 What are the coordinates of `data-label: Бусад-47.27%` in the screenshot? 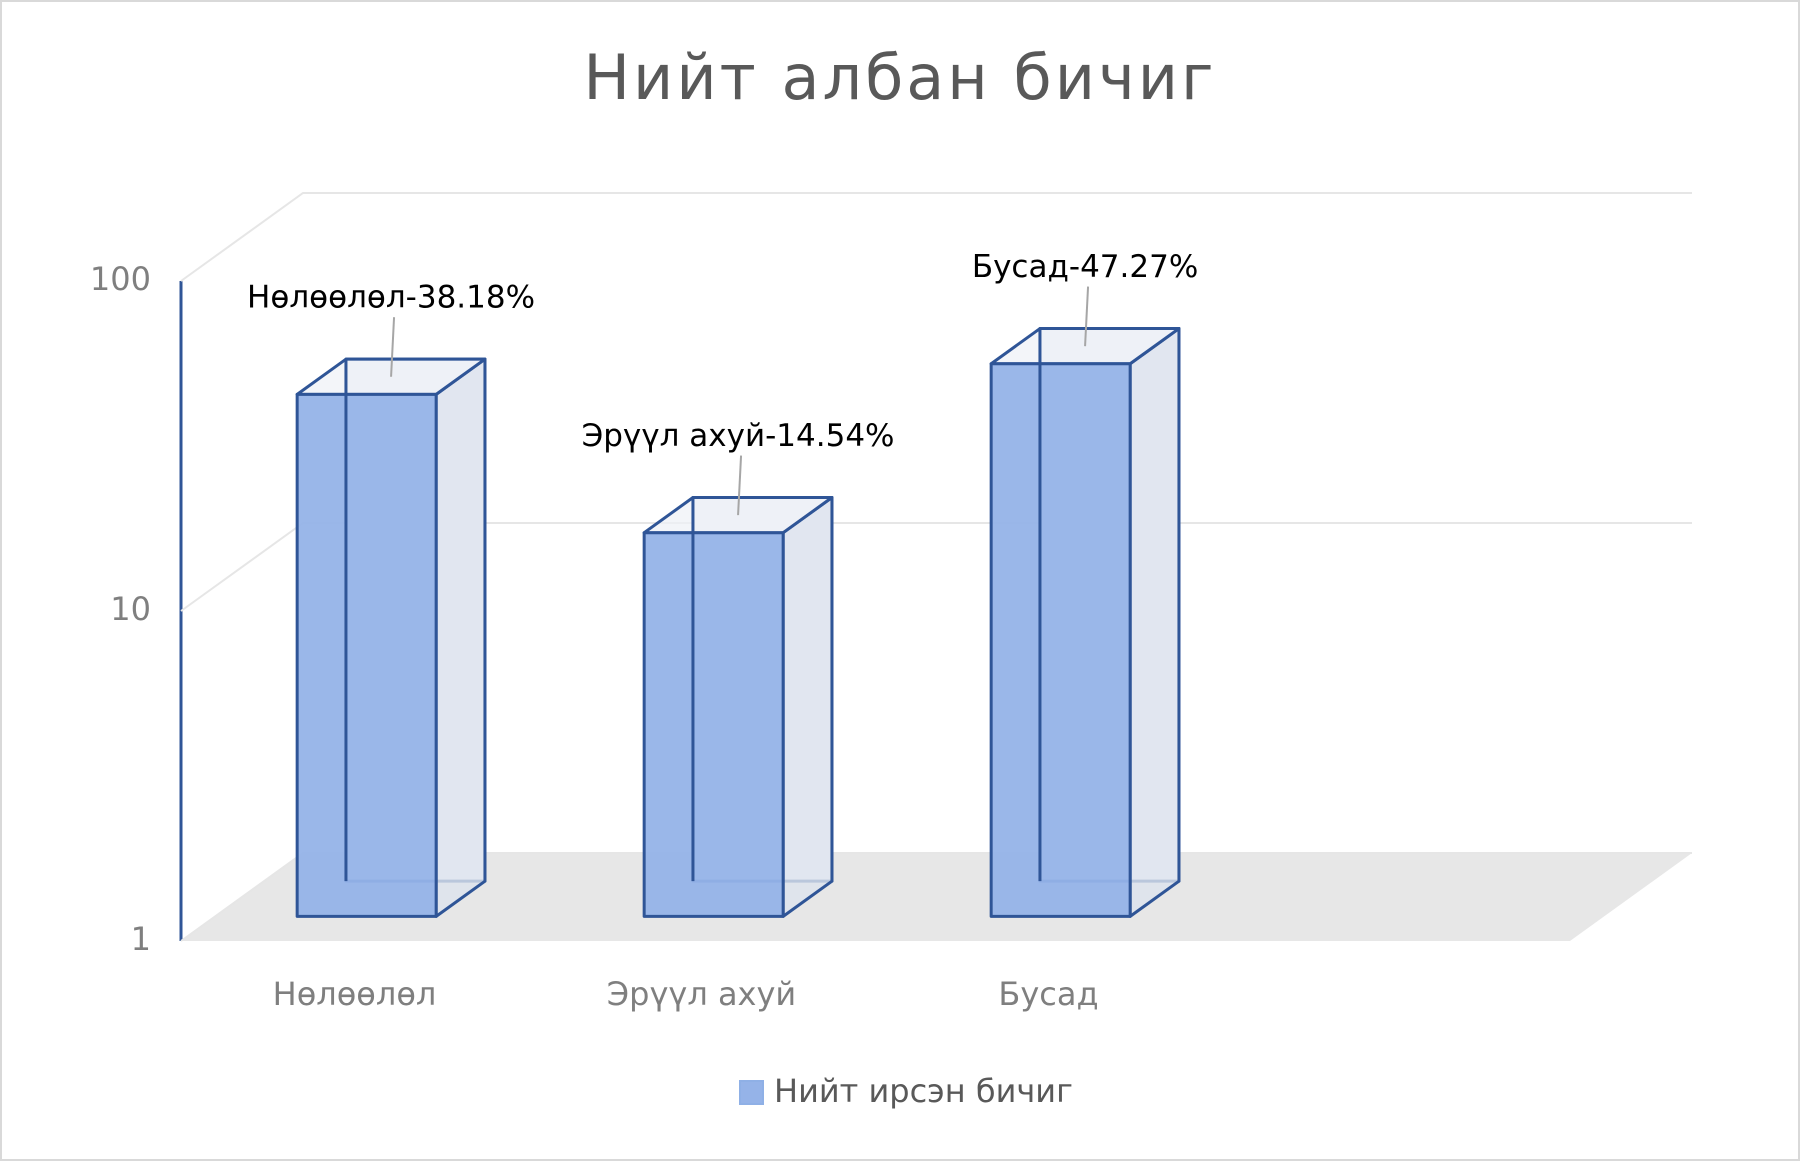 It's located at (1085, 267).